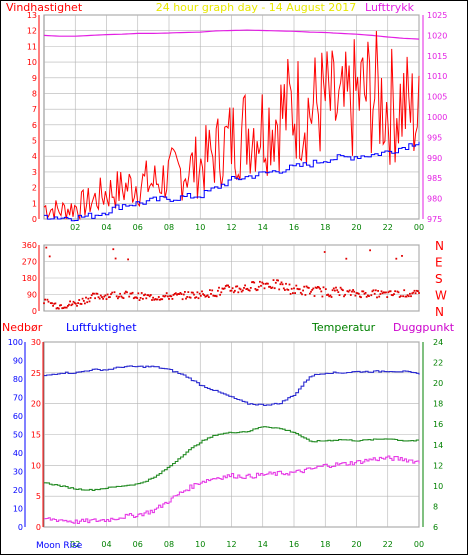  What do you see at coordinates (437, 56) in the screenshot?
I see `y-tick-label-pressure: 1015` at bounding box center [437, 56].